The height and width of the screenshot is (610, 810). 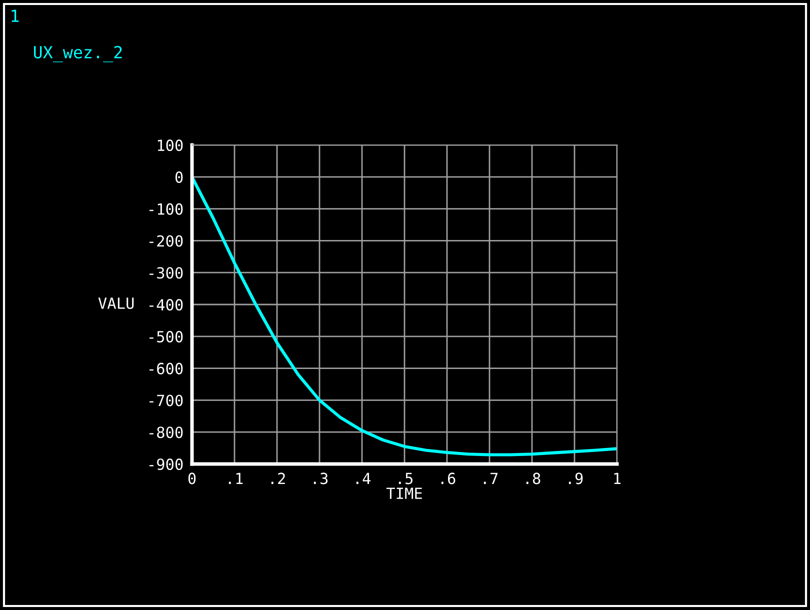 I want to click on y-tick-label: -700, so click(x=166, y=400).